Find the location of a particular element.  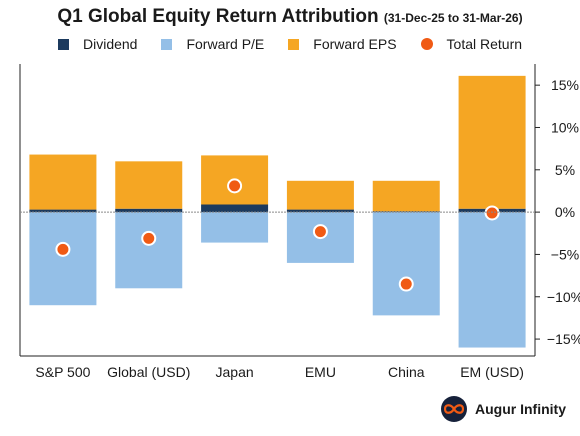

legend-item-forward-eps: Forward EPS is located at coordinates (342, 44).